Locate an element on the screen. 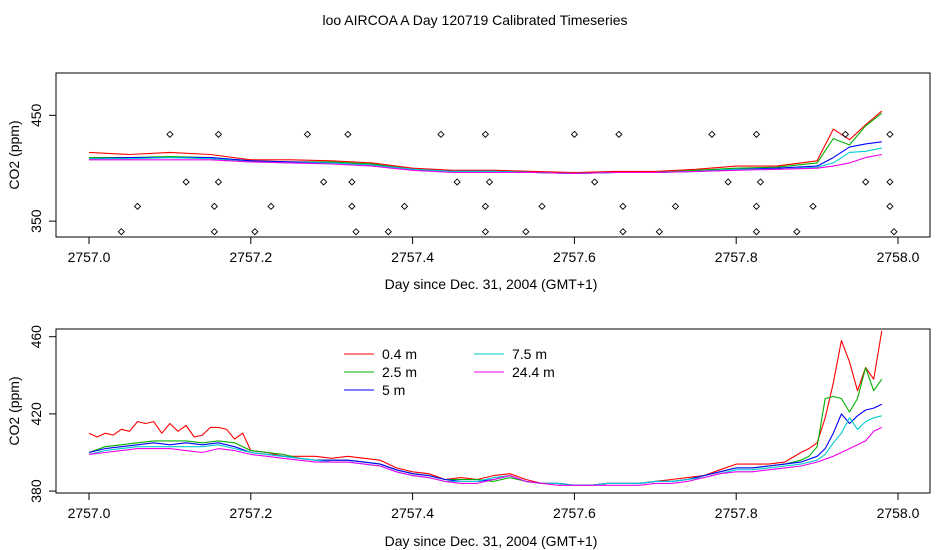 Image resolution: width=950 pixels, height=550 pixels. top-series-0-4-m is located at coordinates (485, 142).